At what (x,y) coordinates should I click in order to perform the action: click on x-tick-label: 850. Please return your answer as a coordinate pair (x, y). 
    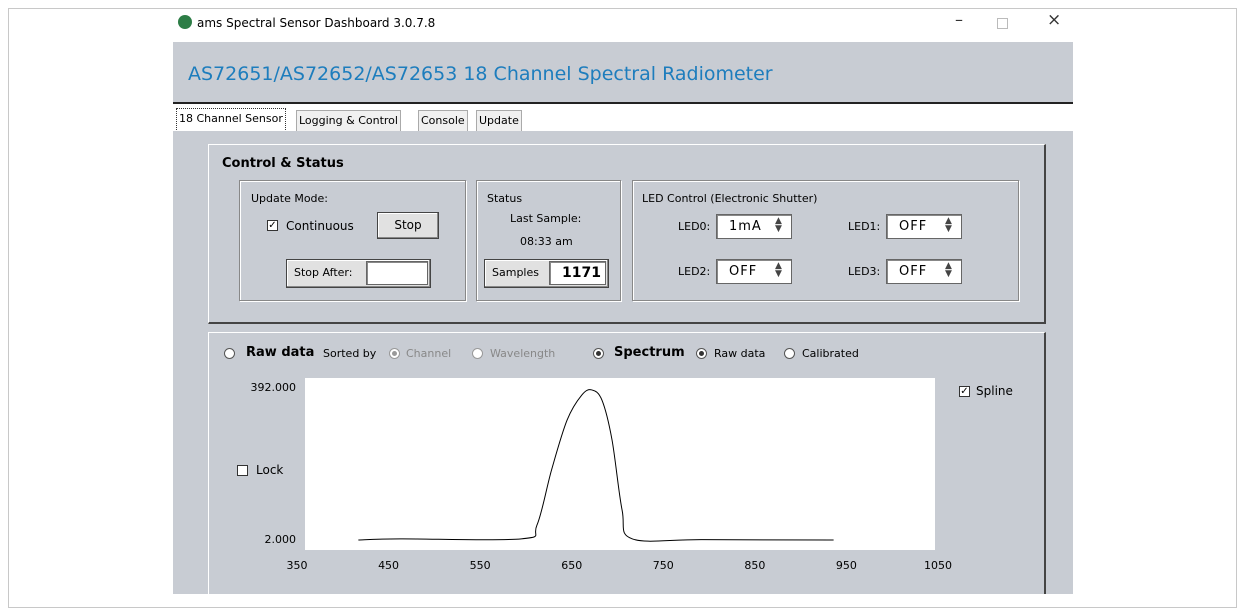
    Looking at the image, I should click on (754, 565).